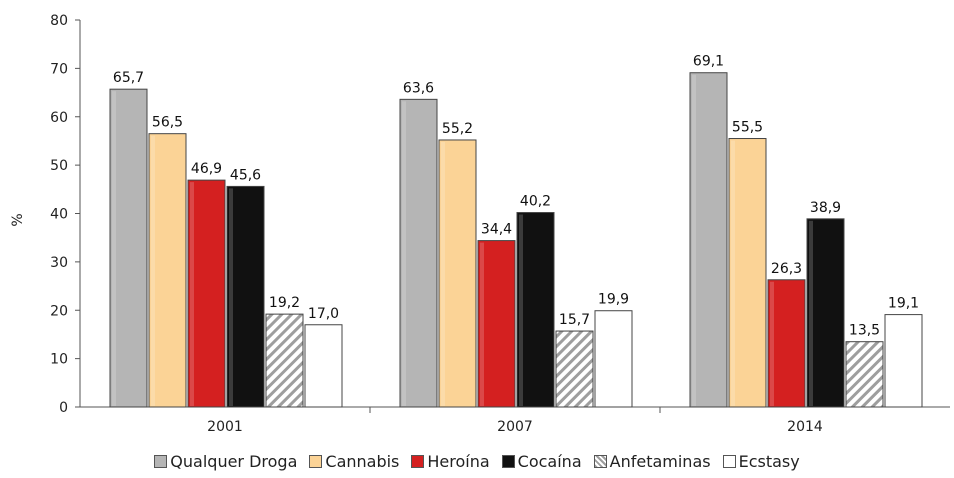  I want to click on y-tick-label: 0, so click(63, 408).